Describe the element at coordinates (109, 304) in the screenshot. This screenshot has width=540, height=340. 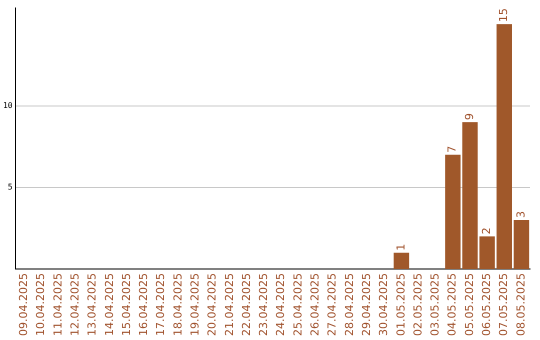
I see `x-tick-label: 14.04.2025` at that location.